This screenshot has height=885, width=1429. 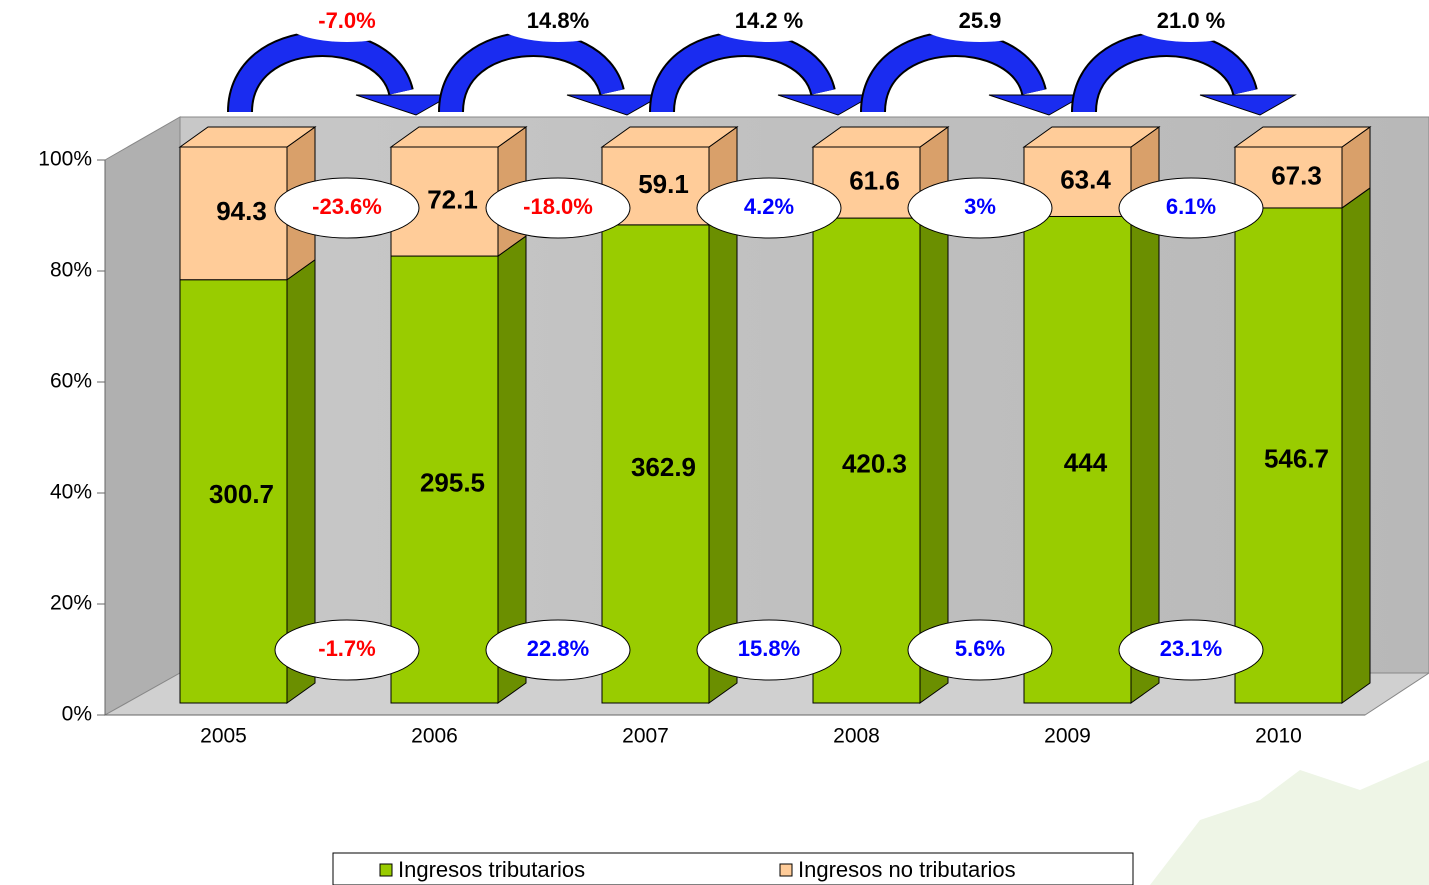 I want to click on annotation: 4.2%, so click(x=769, y=206).